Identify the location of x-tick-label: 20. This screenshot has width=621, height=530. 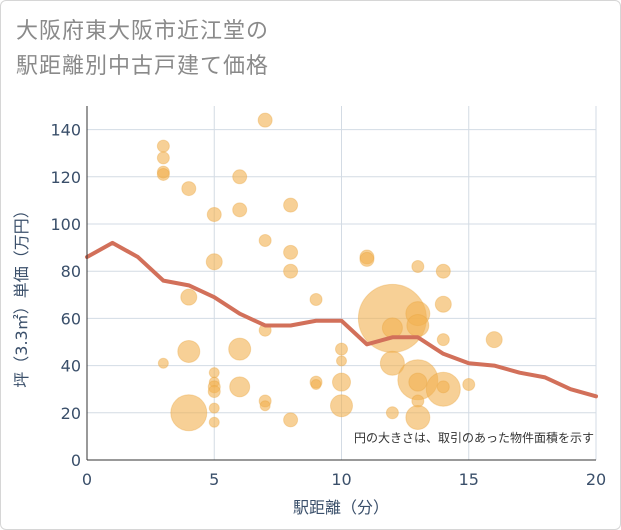
(596, 479).